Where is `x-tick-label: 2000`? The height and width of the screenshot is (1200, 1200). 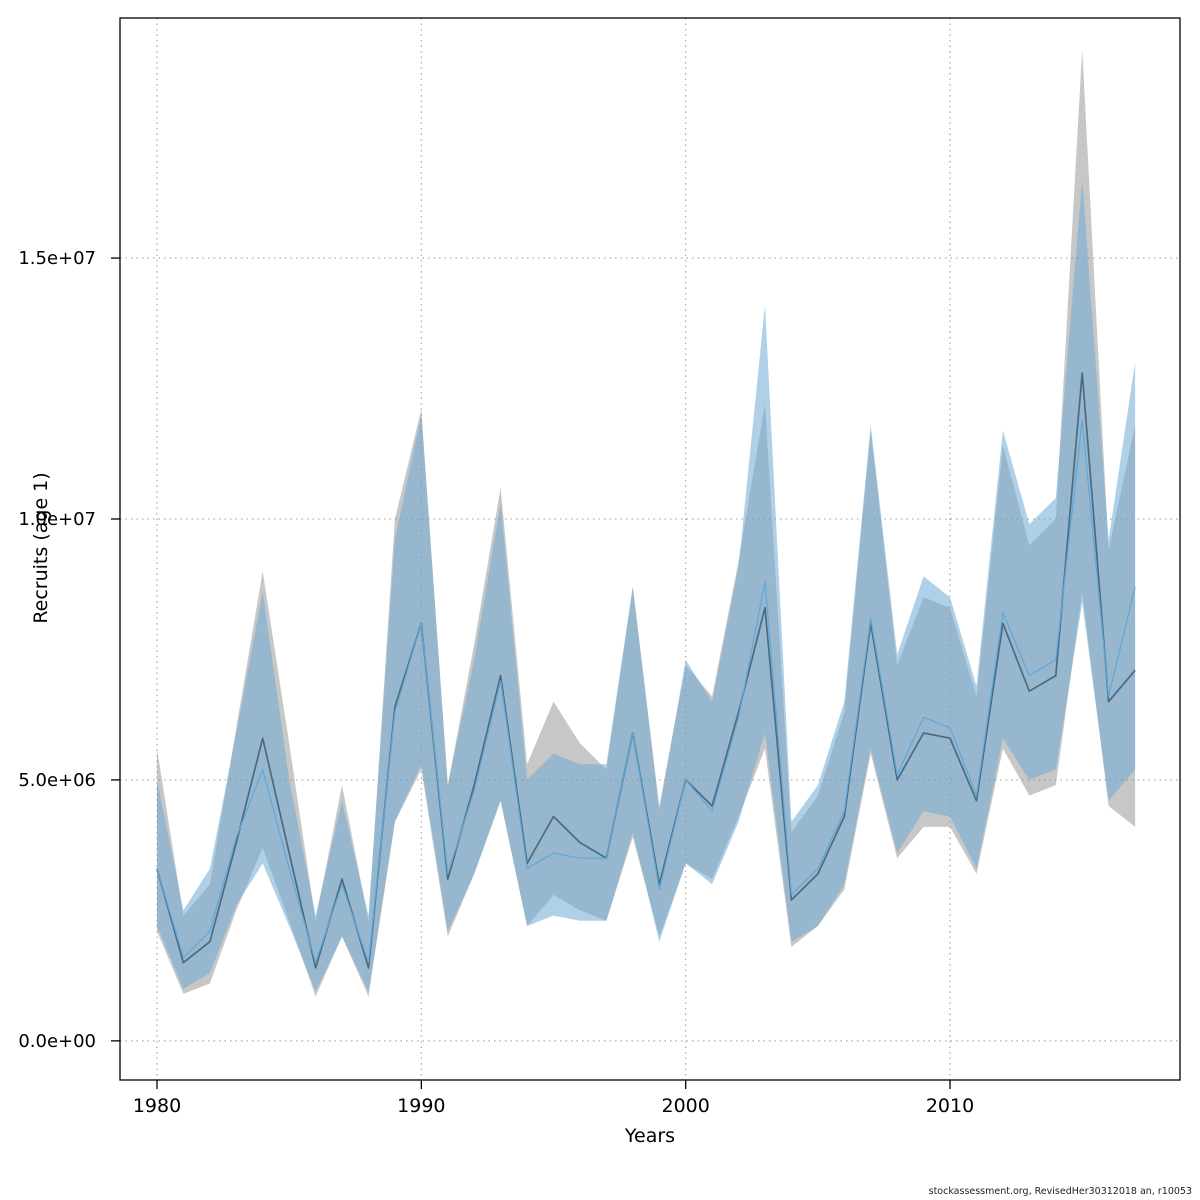
x-tick-label: 2000 is located at coordinates (686, 1106).